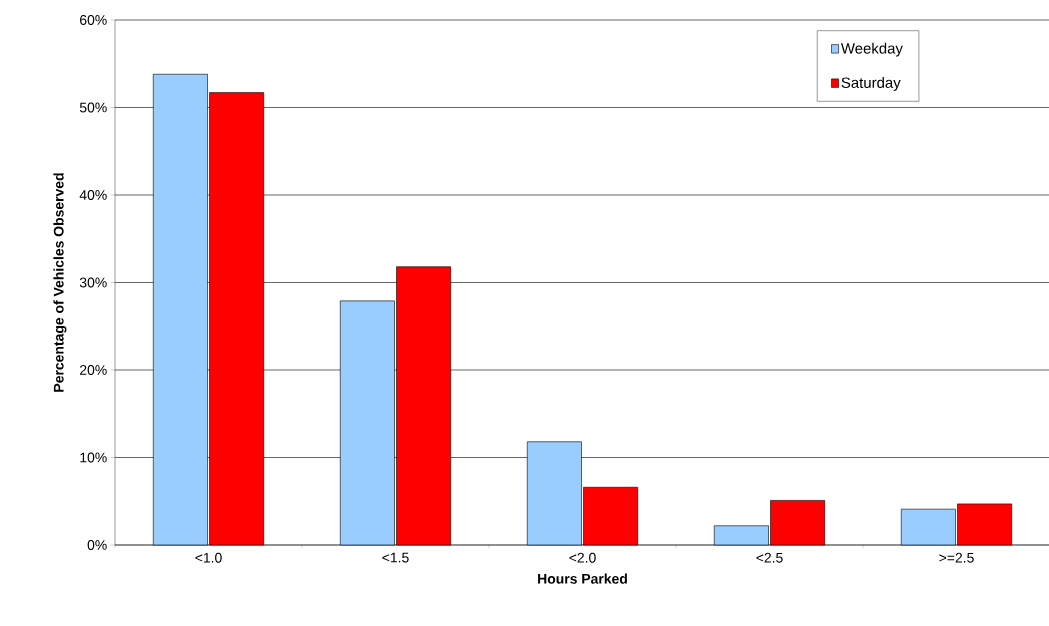  What do you see at coordinates (93, 20) in the screenshot?
I see `y-tick-label: 60%` at bounding box center [93, 20].